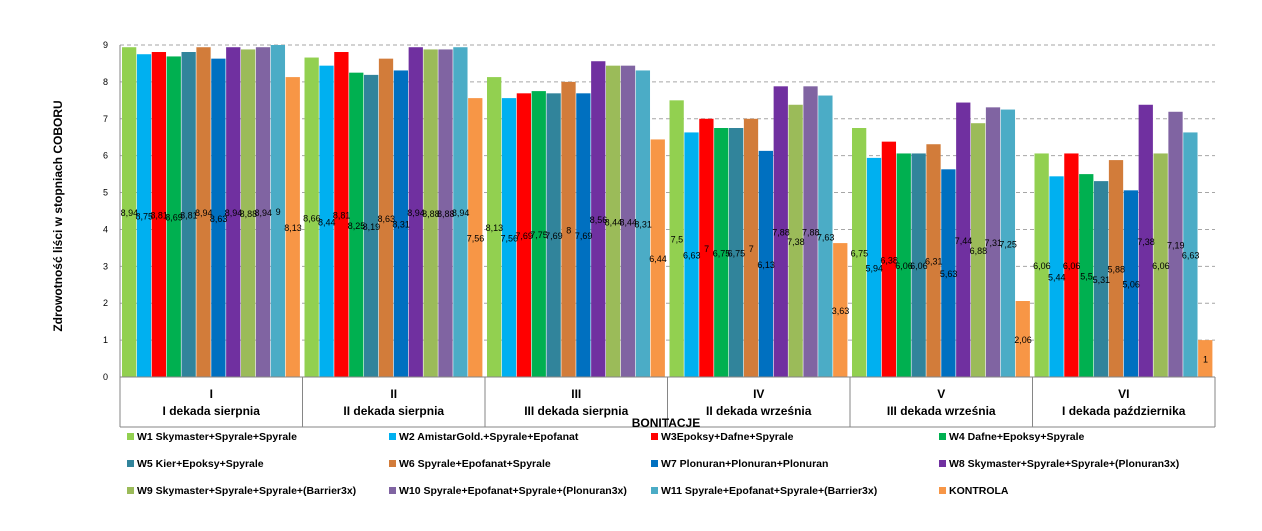 Image resolution: width=1262 pixels, height=531 pixels. I want to click on data-label: 7,69, so click(524, 236).